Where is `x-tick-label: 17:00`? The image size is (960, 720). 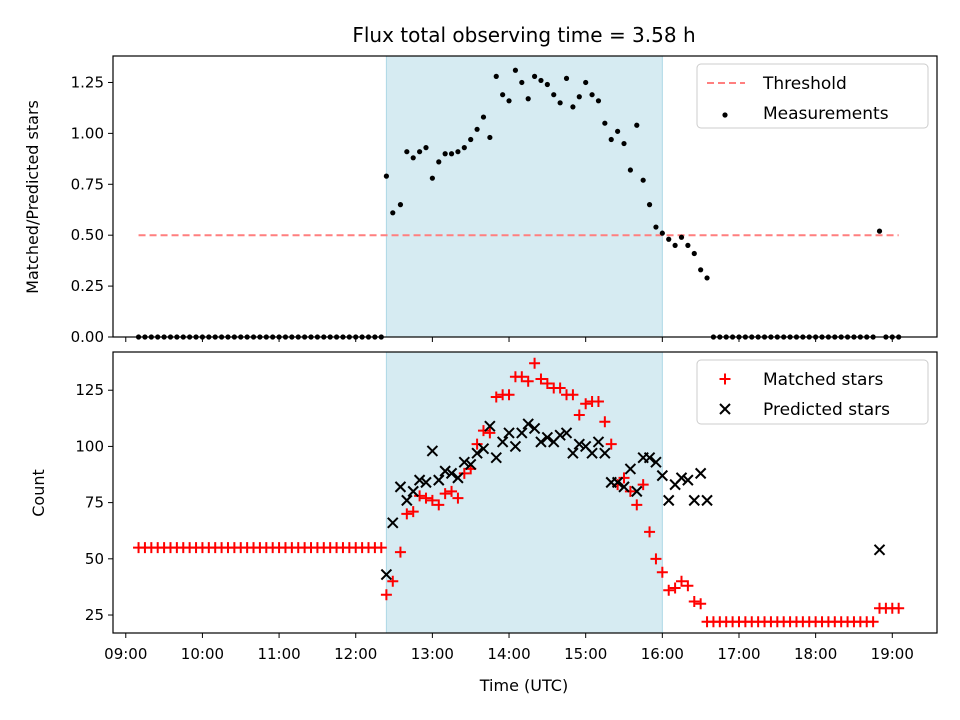 x-tick-label: 17:00 is located at coordinates (738, 654).